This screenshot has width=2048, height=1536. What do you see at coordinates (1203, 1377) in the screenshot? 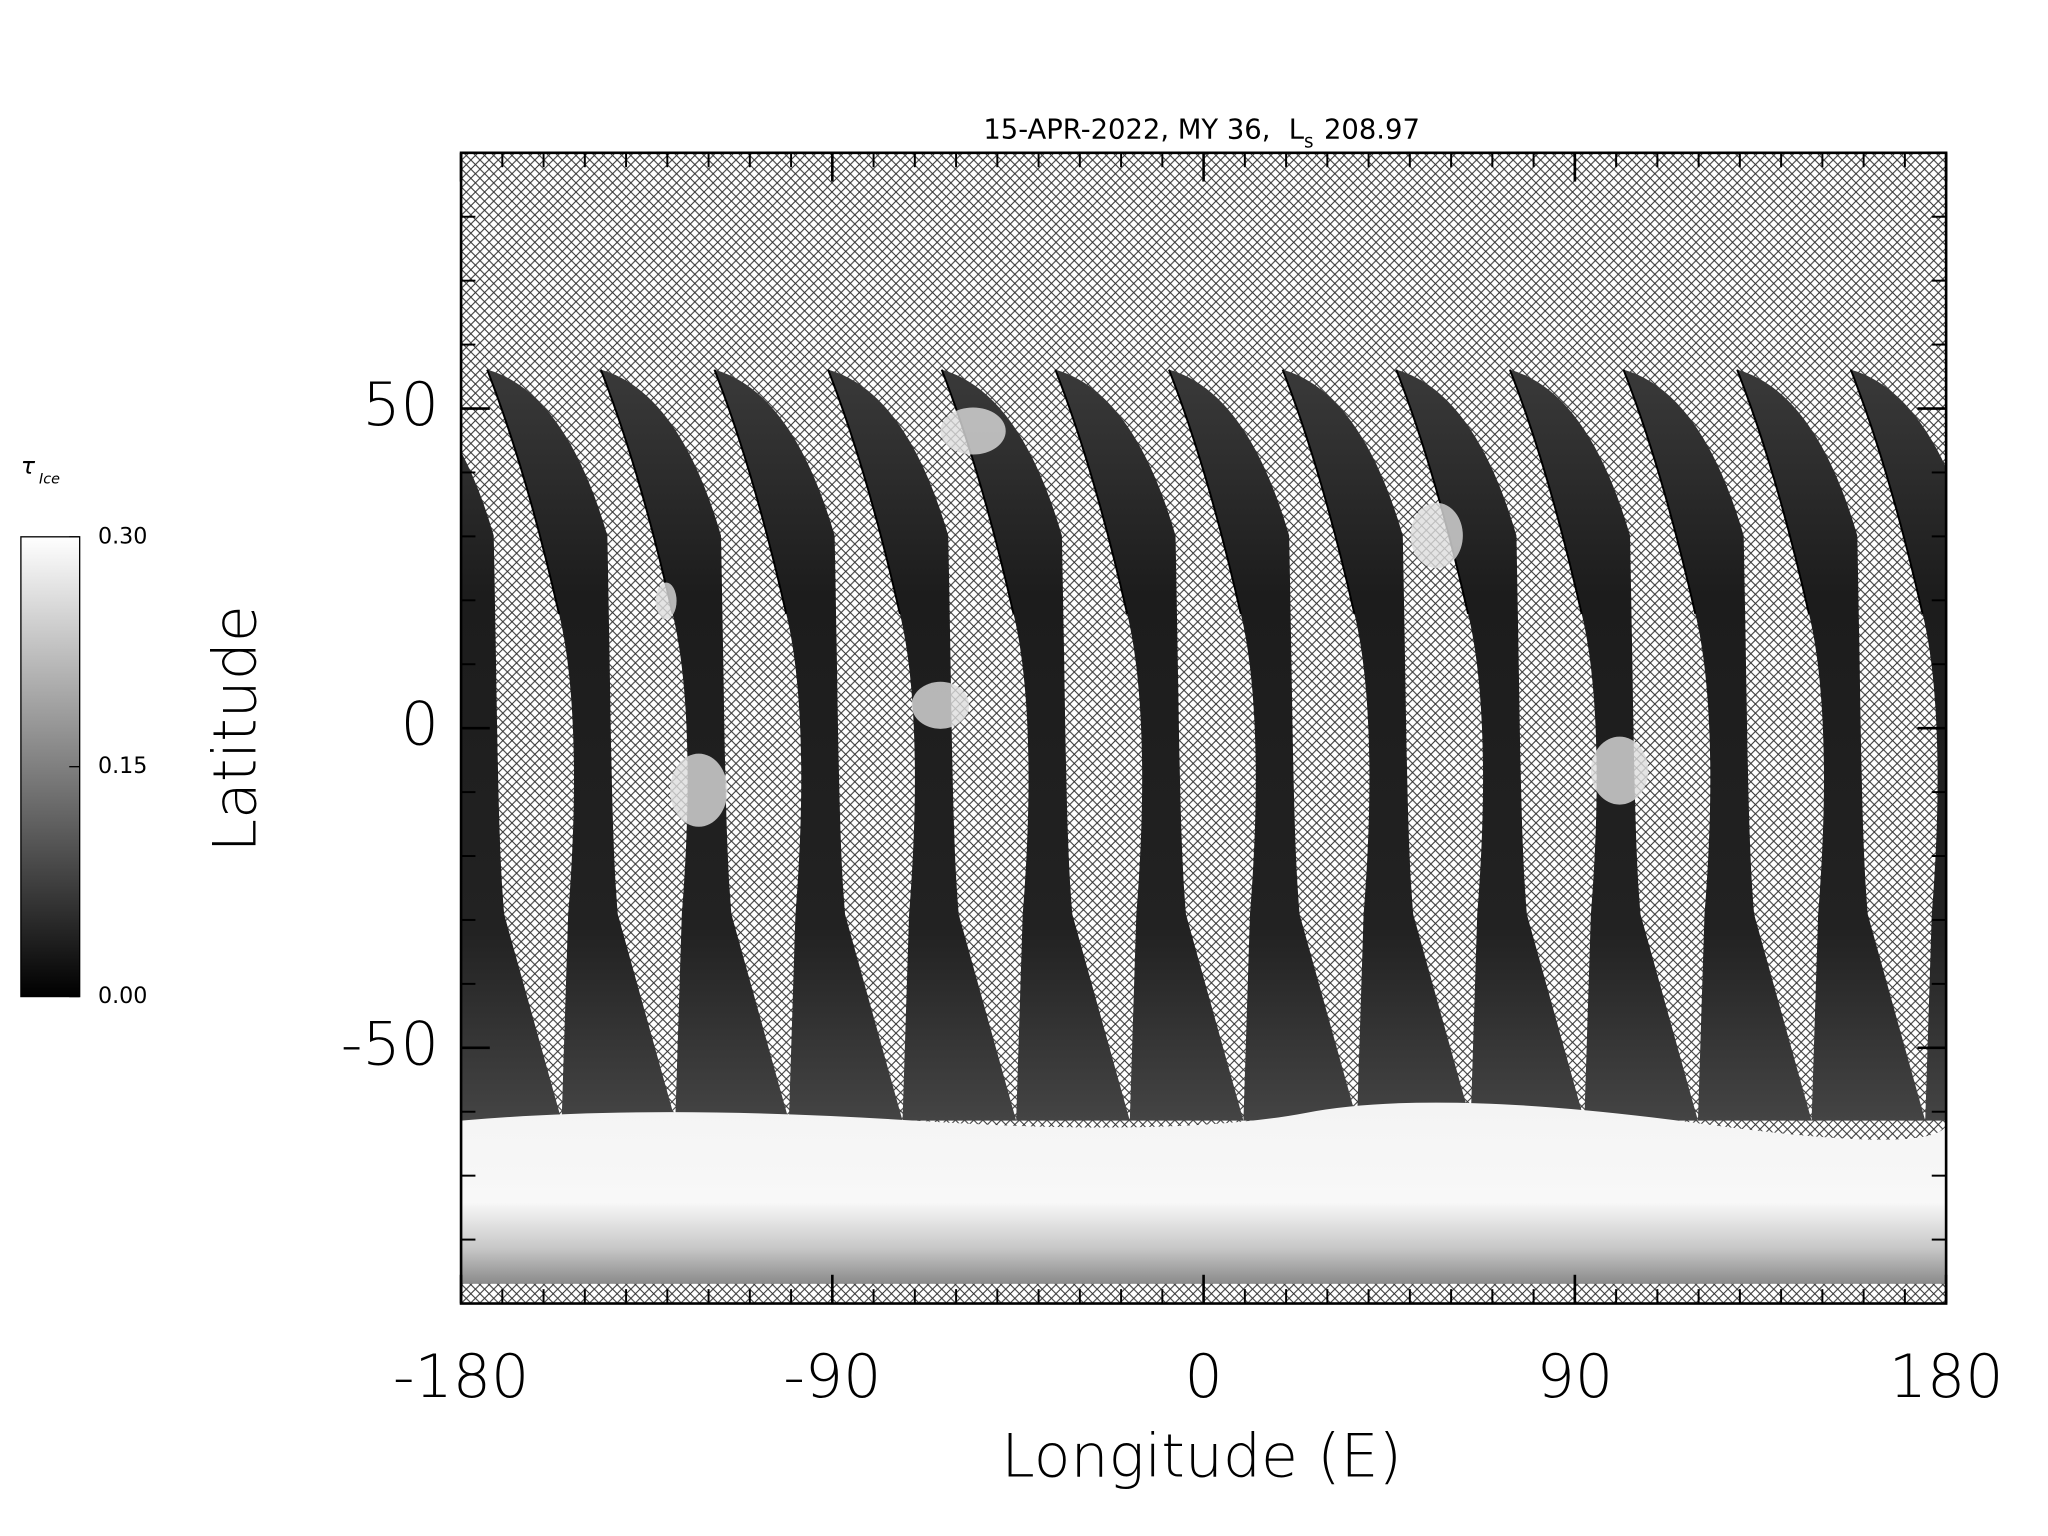
I see `x-tick-label: 0` at bounding box center [1203, 1377].